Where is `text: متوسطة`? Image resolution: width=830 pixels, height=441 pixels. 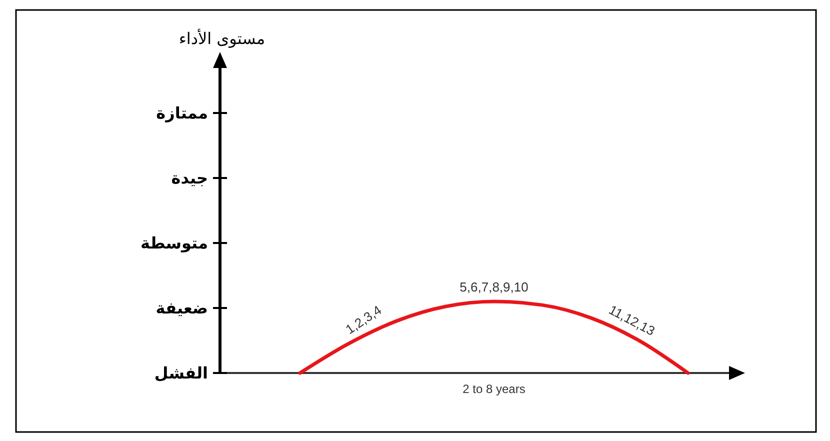 text: متوسطة is located at coordinates (174, 243).